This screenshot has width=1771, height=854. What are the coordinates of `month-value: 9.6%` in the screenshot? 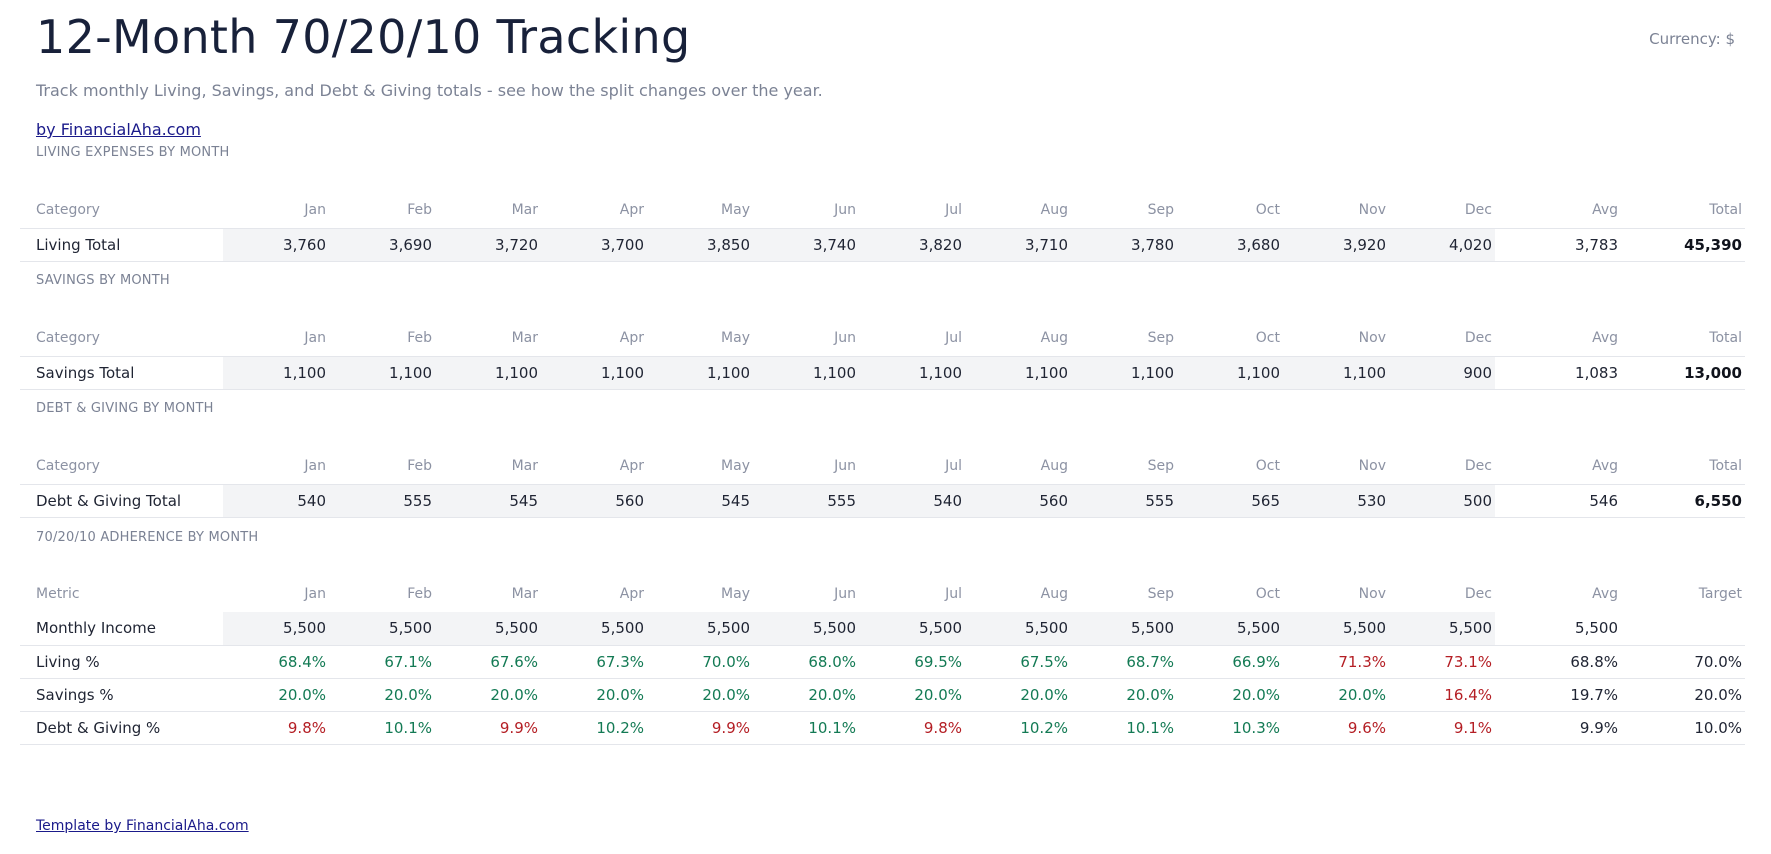 It's located at (1336, 728).